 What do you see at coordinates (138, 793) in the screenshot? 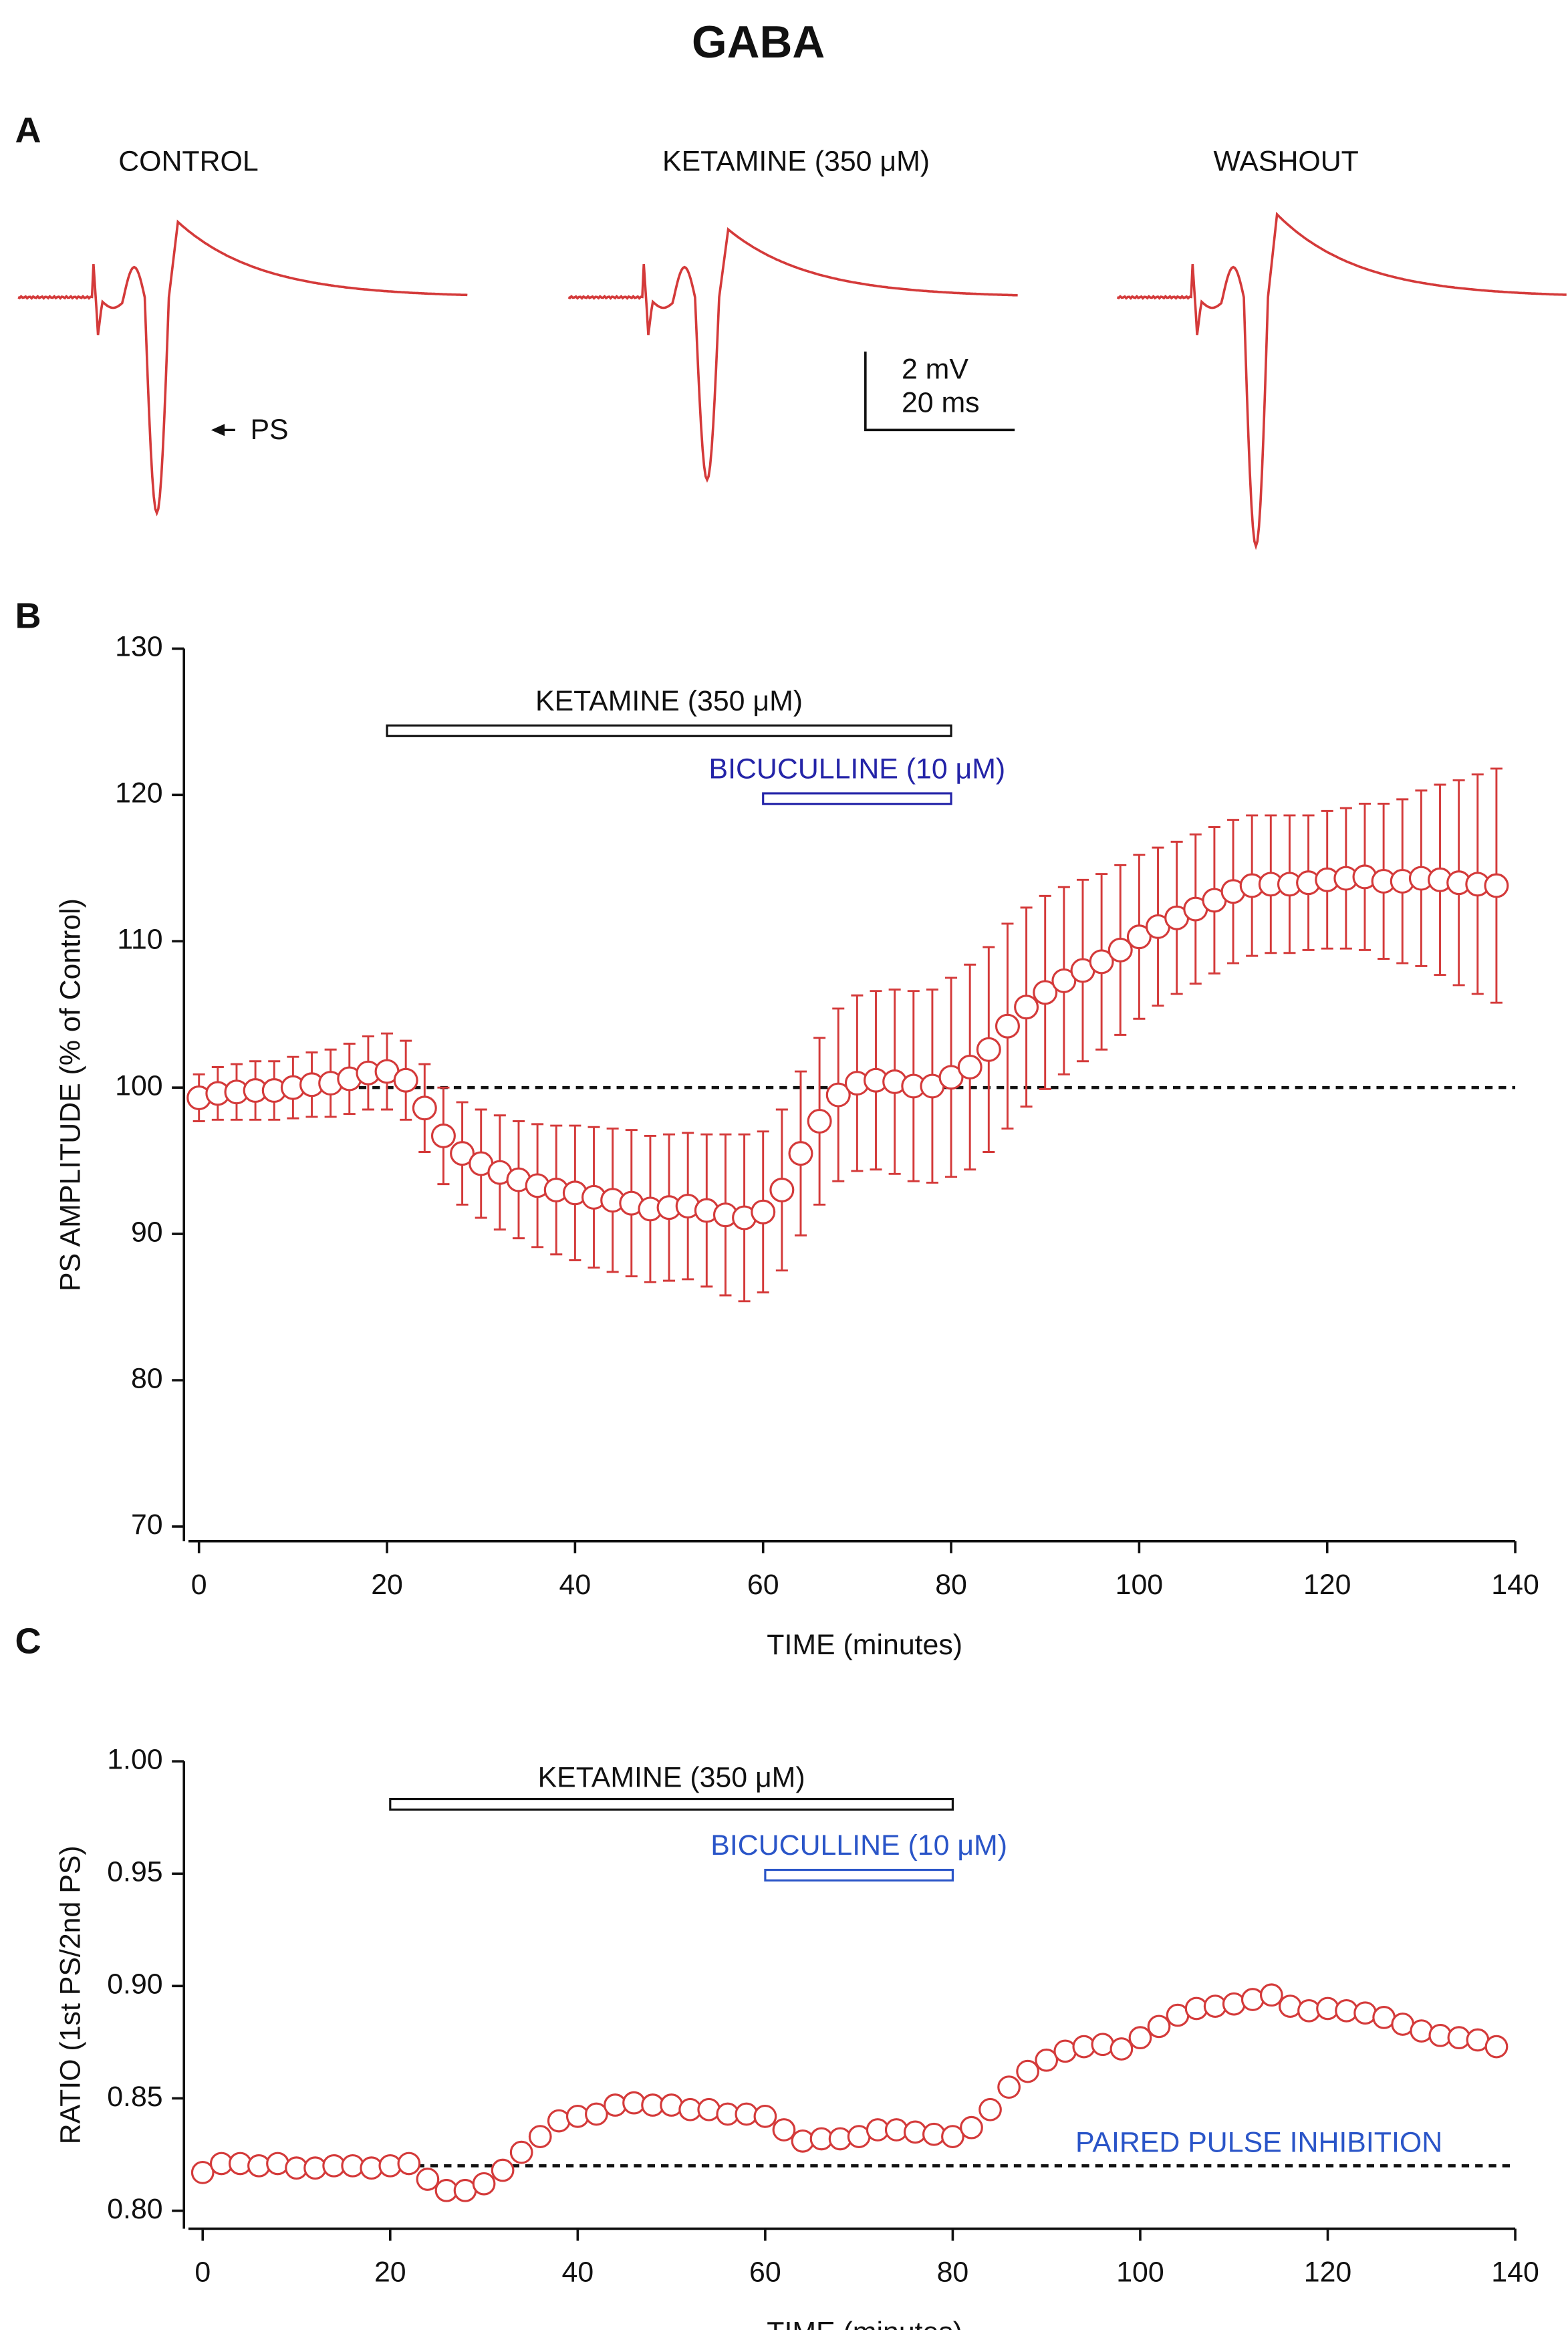
I see `y-tick-label: 120` at bounding box center [138, 793].